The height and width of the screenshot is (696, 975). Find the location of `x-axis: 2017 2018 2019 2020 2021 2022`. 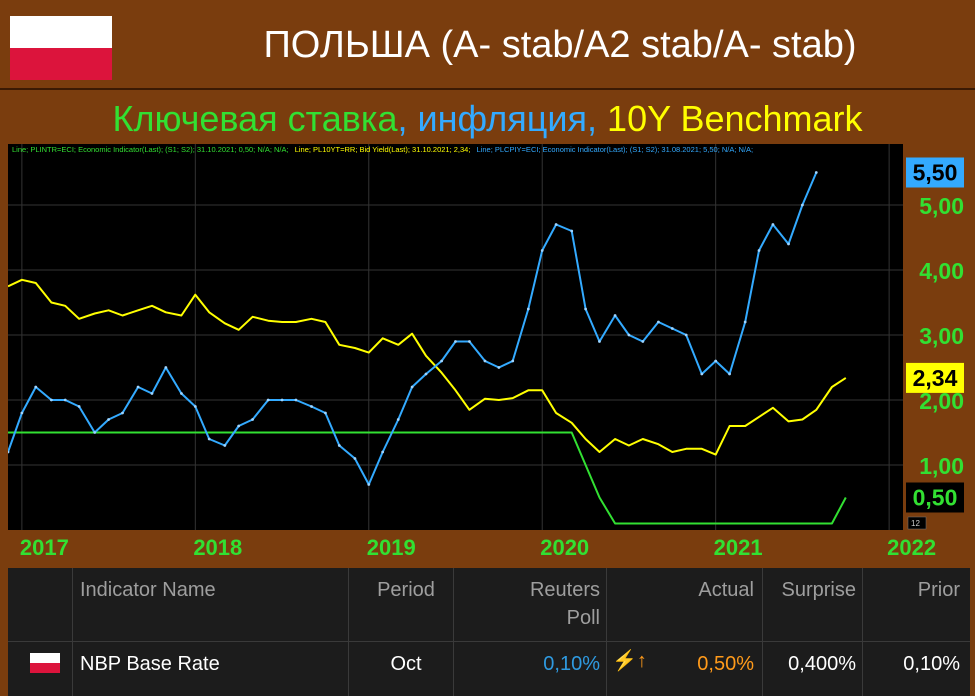

x-axis: 2017 2018 2019 2020 2021 2022 is located at coordinates (478, 547).